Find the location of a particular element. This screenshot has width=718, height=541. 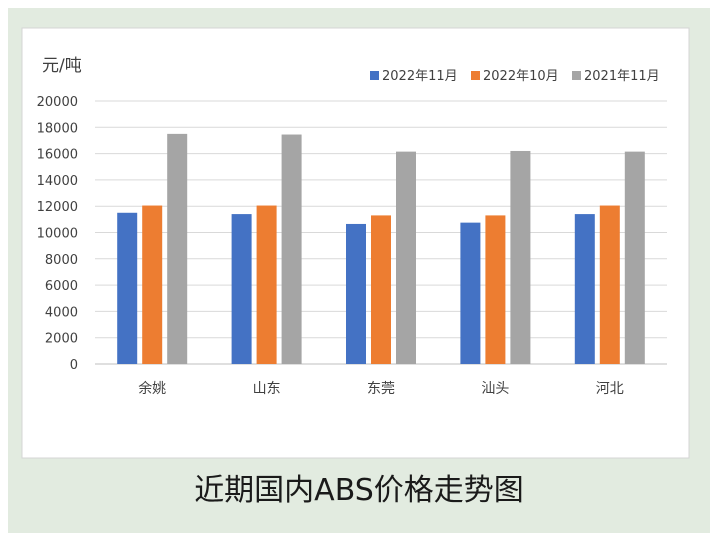

legend-entry: 2022年11月 is located at coordinates (420, 76).